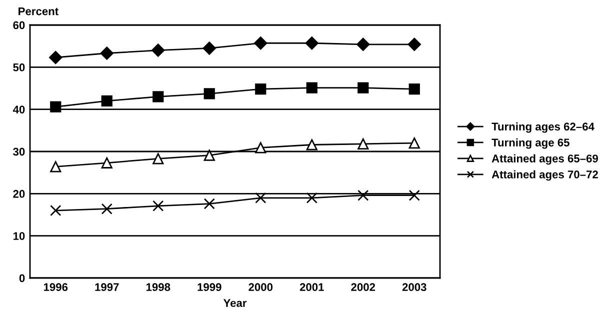  I want to click on x-tick-label: 2001, so click(312, 287).